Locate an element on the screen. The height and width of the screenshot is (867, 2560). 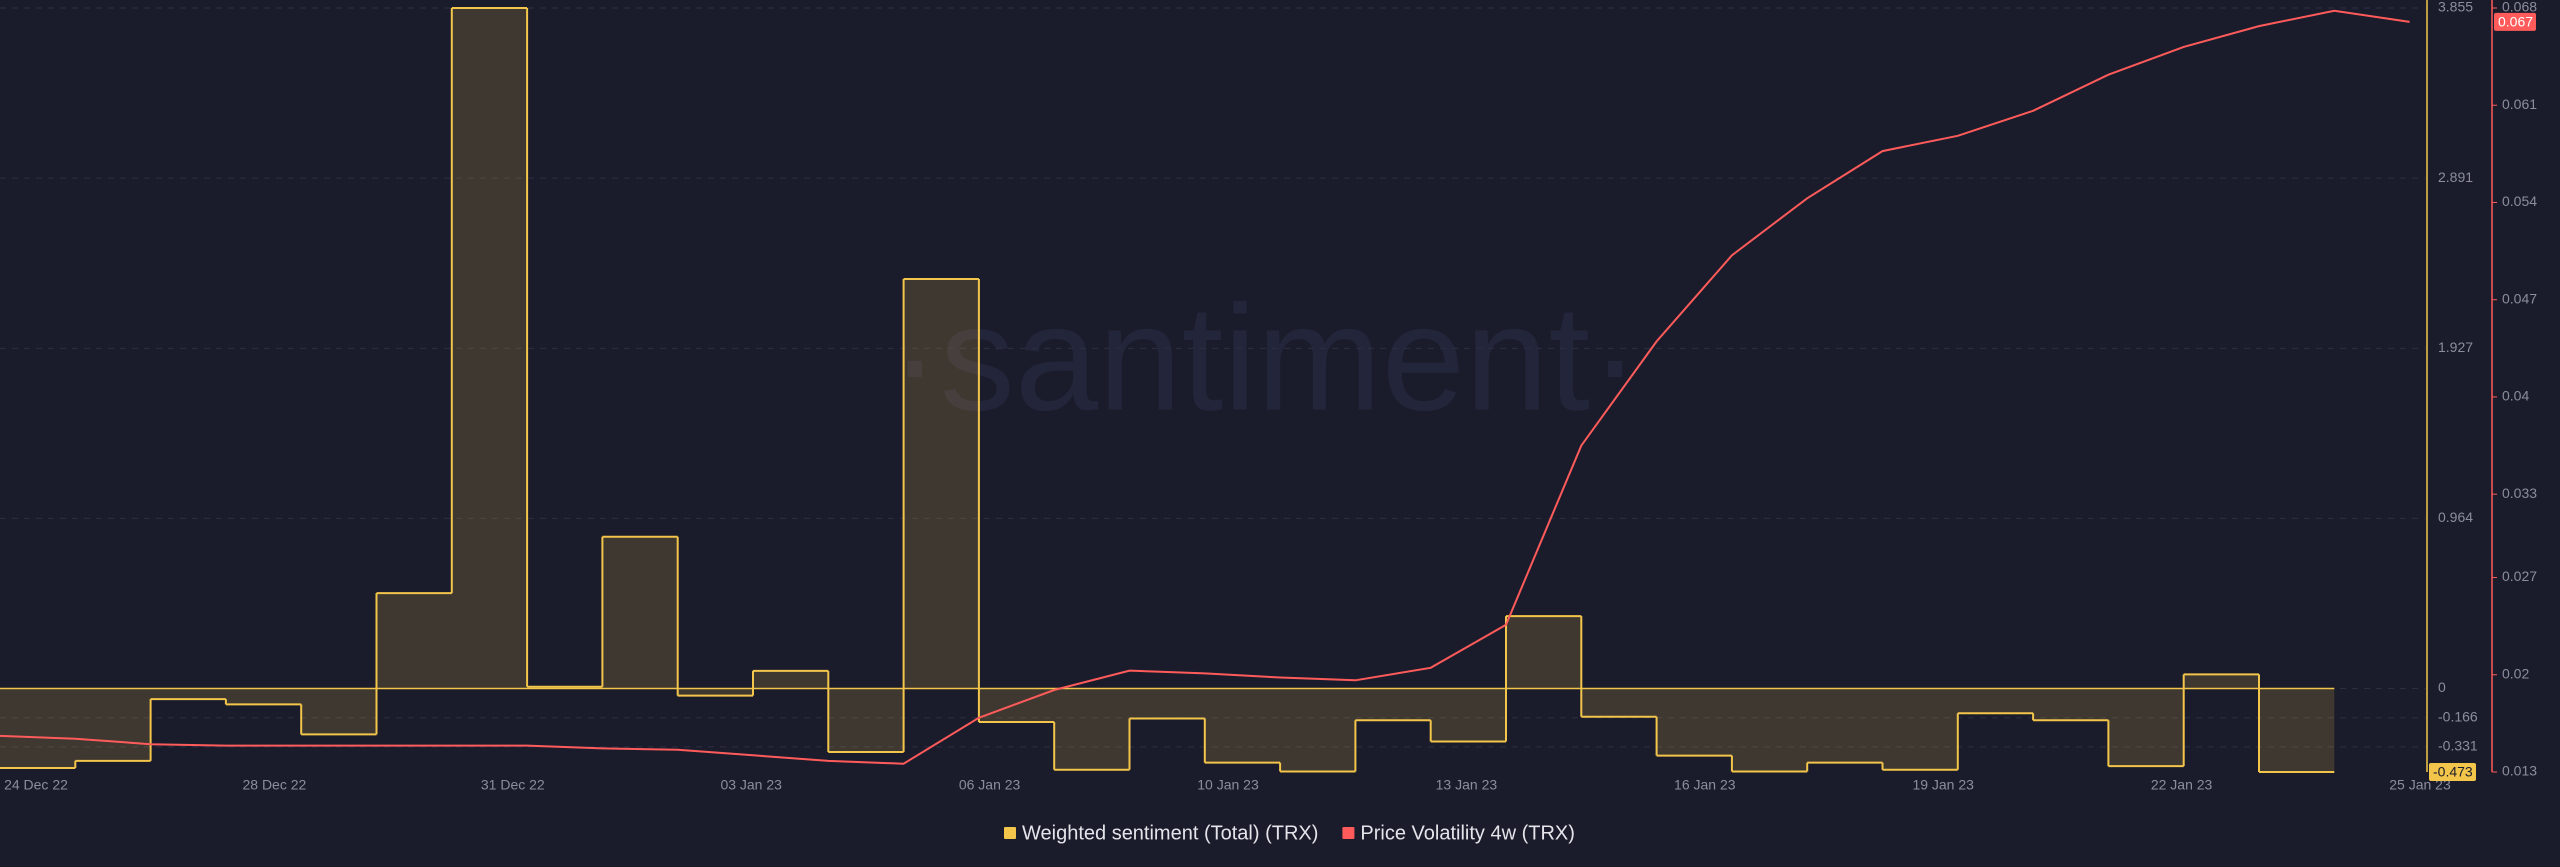
y2-tick-label: 0.054 is located at coordinates (2519, 201).